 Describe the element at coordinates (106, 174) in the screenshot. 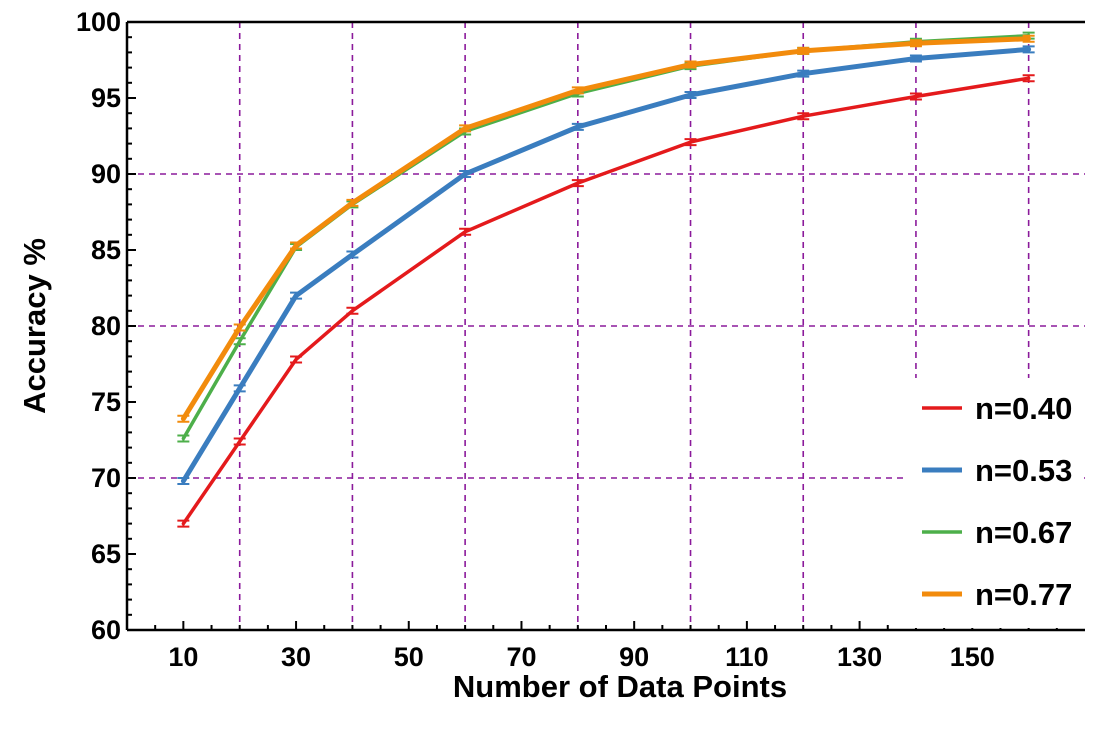

I see `y-tick-label-90: 90` at that location.